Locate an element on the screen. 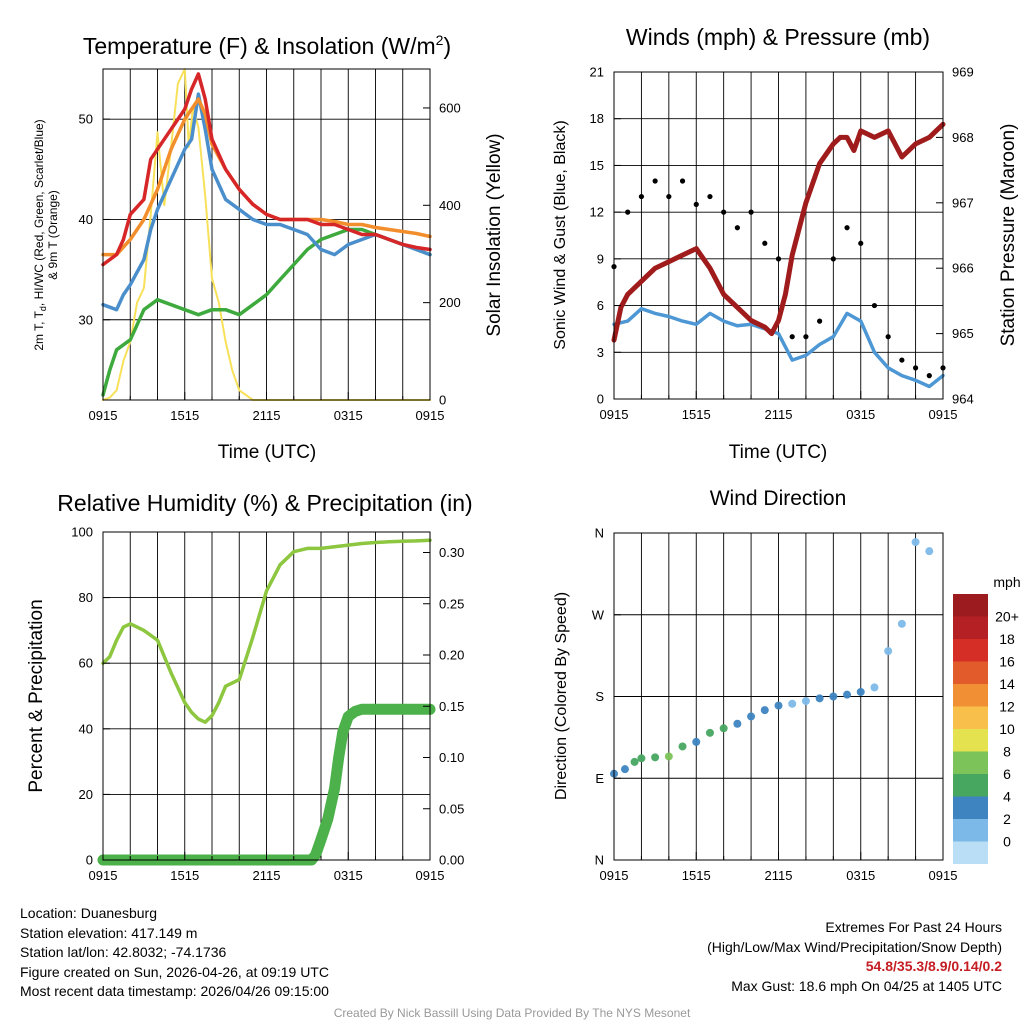 This screenshot has height=1024, width=1024. series-line-sonic-wind is located at coordinates (778, 347).